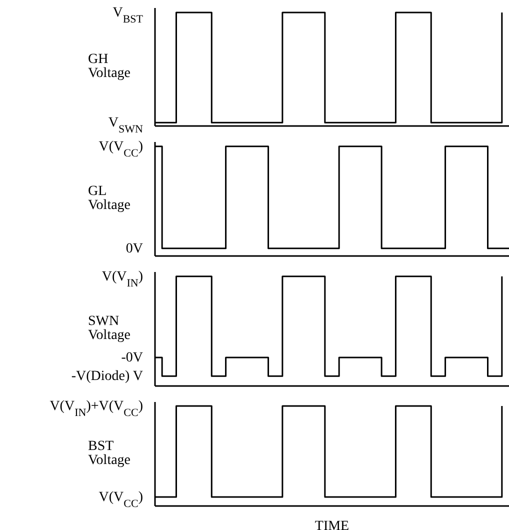 This screenshot has width=509, height=530. I want to click on y-axis-title: BST Voltage, so click(110, 453).